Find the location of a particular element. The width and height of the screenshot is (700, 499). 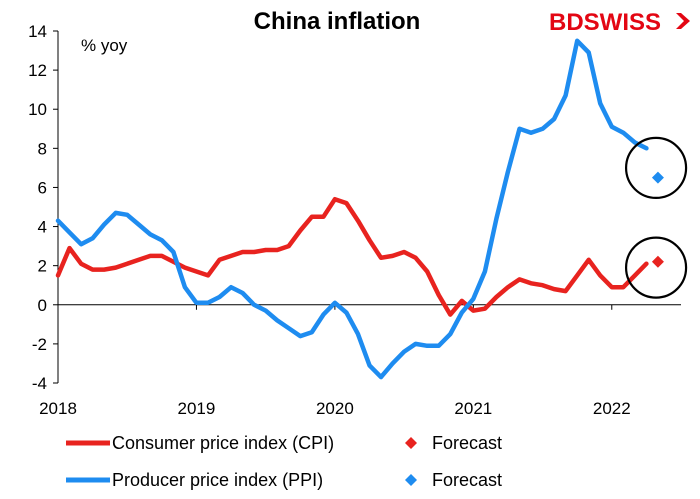

y-tick-label: 4 is located at coordinates (42, 227).